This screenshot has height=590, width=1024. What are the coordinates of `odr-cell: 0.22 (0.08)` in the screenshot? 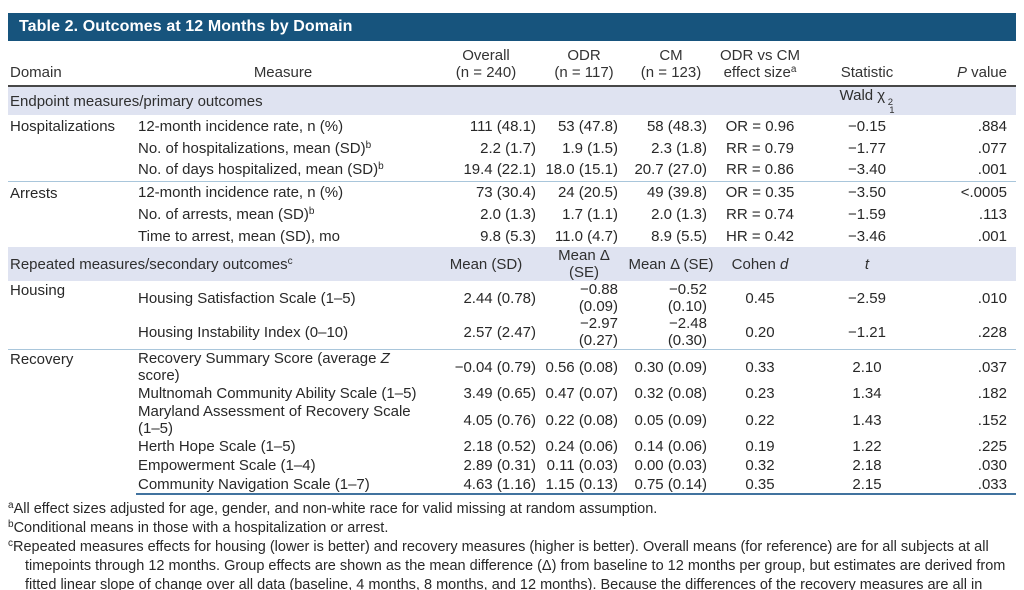 It's located at (581, 420).